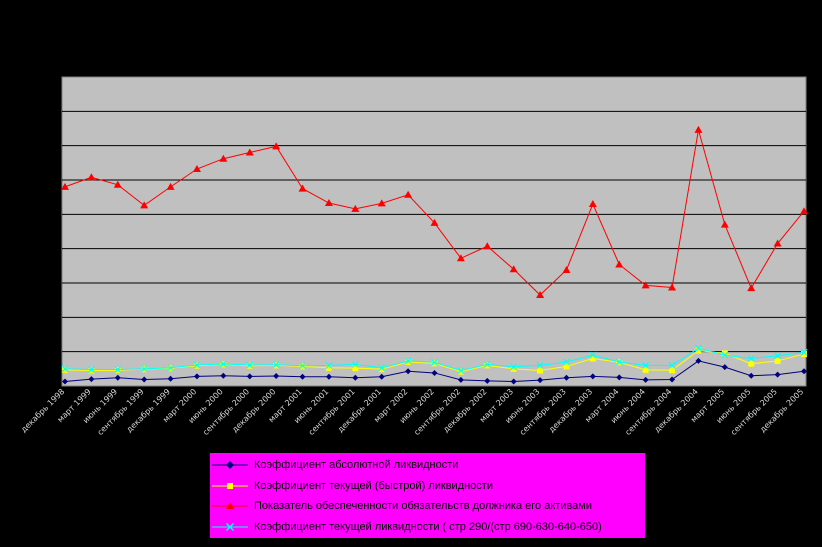  Describe the element at coordinates (648, 412) in the screenshot. I see `x-tick-label: сентябрь 2004` at that location.